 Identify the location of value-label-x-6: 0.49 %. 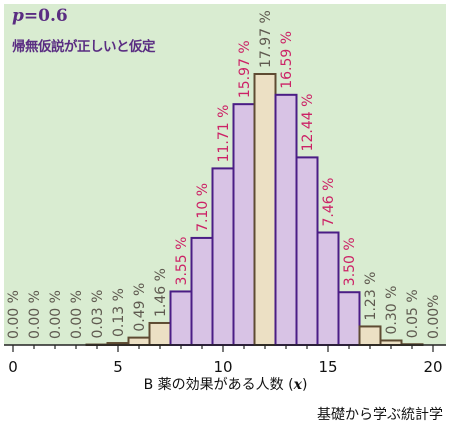
(140, 307).